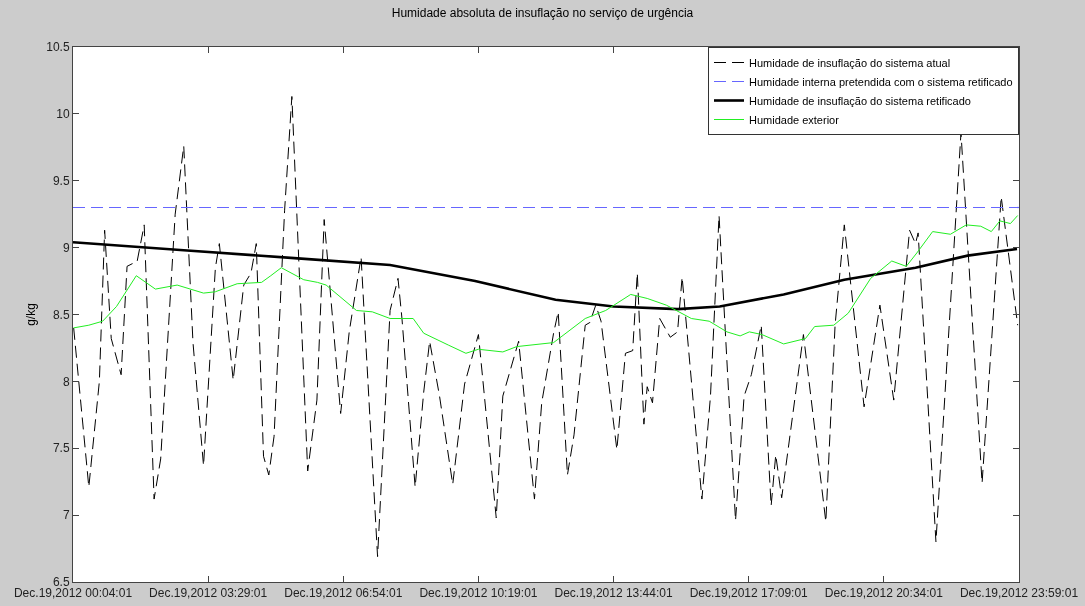  What do you see at coordinates (61, 314) in the screenshot?
I see `y-tick-label: 8.5` at bounding box center [61, 314].